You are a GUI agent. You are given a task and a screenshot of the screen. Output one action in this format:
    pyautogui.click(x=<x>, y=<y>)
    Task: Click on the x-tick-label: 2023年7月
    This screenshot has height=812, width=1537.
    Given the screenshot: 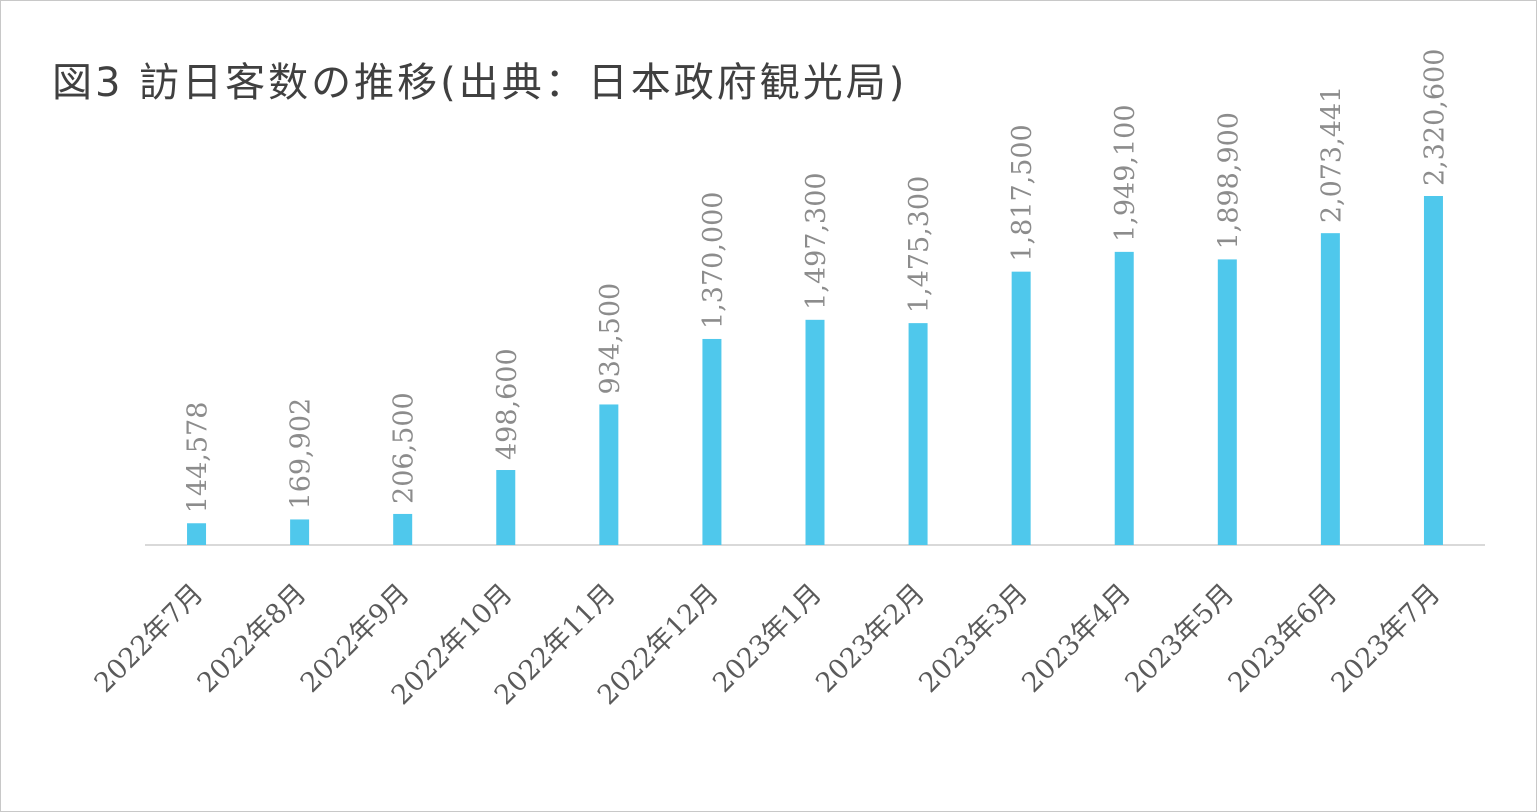 What is the action you would take?
    pyautogui.click(x=1386, y=638)
    